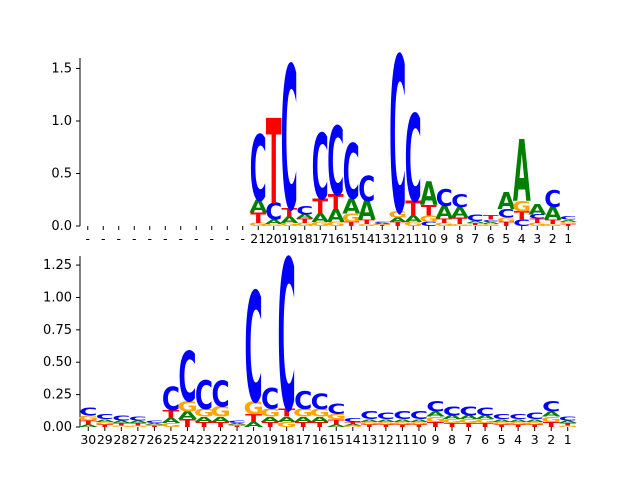 This screenshot has width=640, height=480. Describe the element at coordinates (237, 439) in the screenshot. I see `x-tick-label: 21` at that location.